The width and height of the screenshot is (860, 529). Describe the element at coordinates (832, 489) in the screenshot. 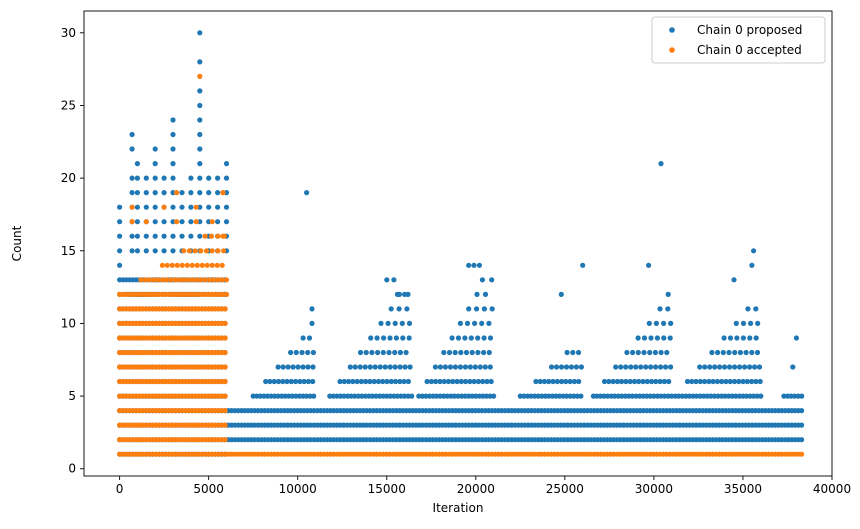

I see `x-tick-label: 40000` at that location.